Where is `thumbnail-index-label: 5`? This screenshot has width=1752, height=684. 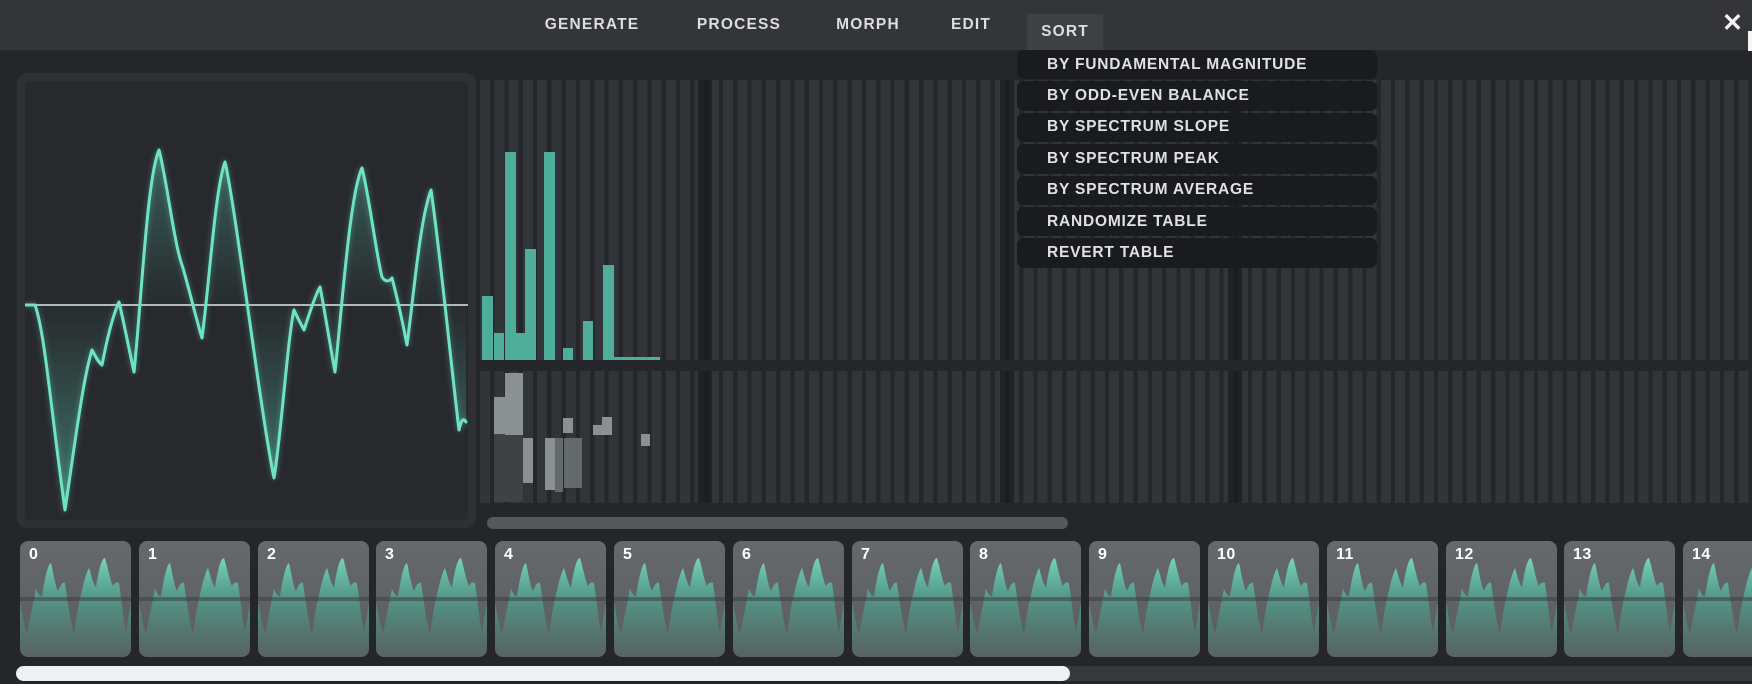
thumbnail-index-label: 5 is located at coordinates (628, 554).